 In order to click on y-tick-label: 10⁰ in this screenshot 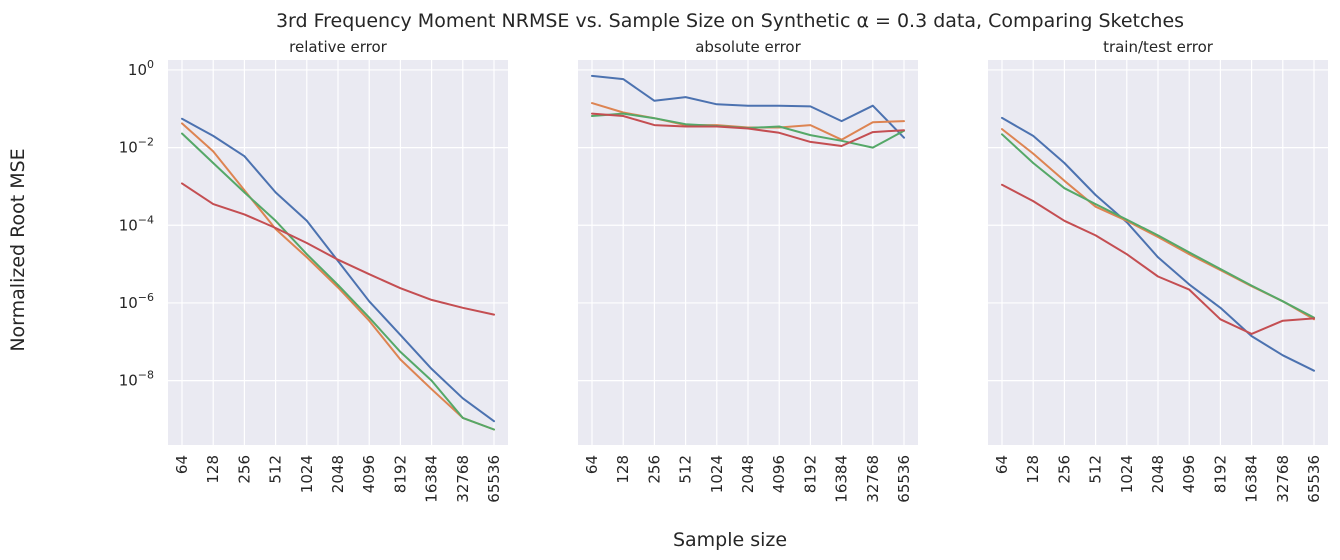, I will do `click(141, 68)`.